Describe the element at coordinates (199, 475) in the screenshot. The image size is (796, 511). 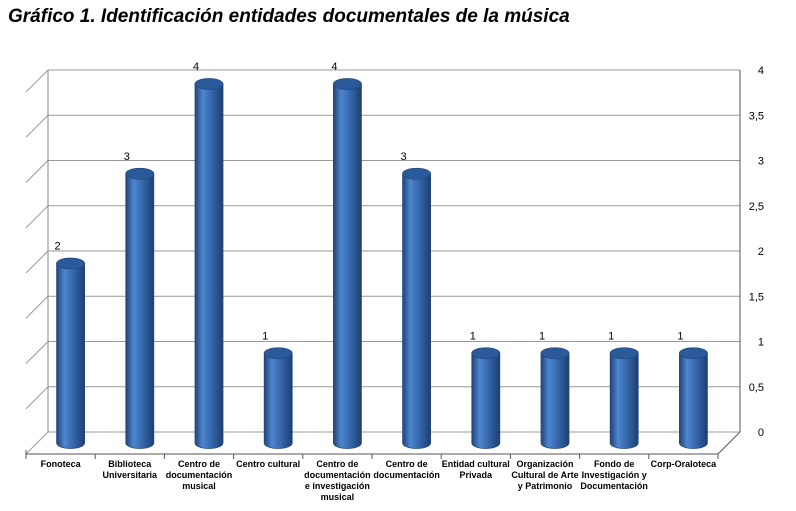
I see `x-tick-label: Centro de documentación musical` at that location.